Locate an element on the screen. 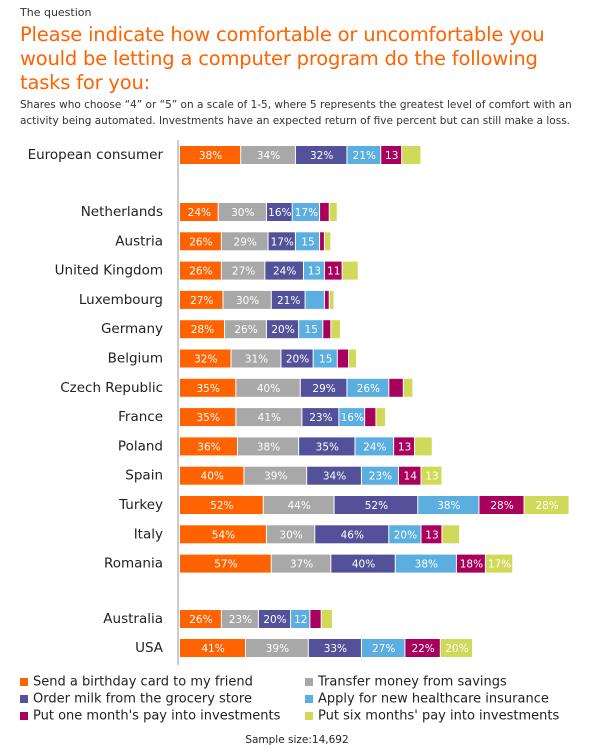  category-label: Belgium is located at coordinates (135, 359).